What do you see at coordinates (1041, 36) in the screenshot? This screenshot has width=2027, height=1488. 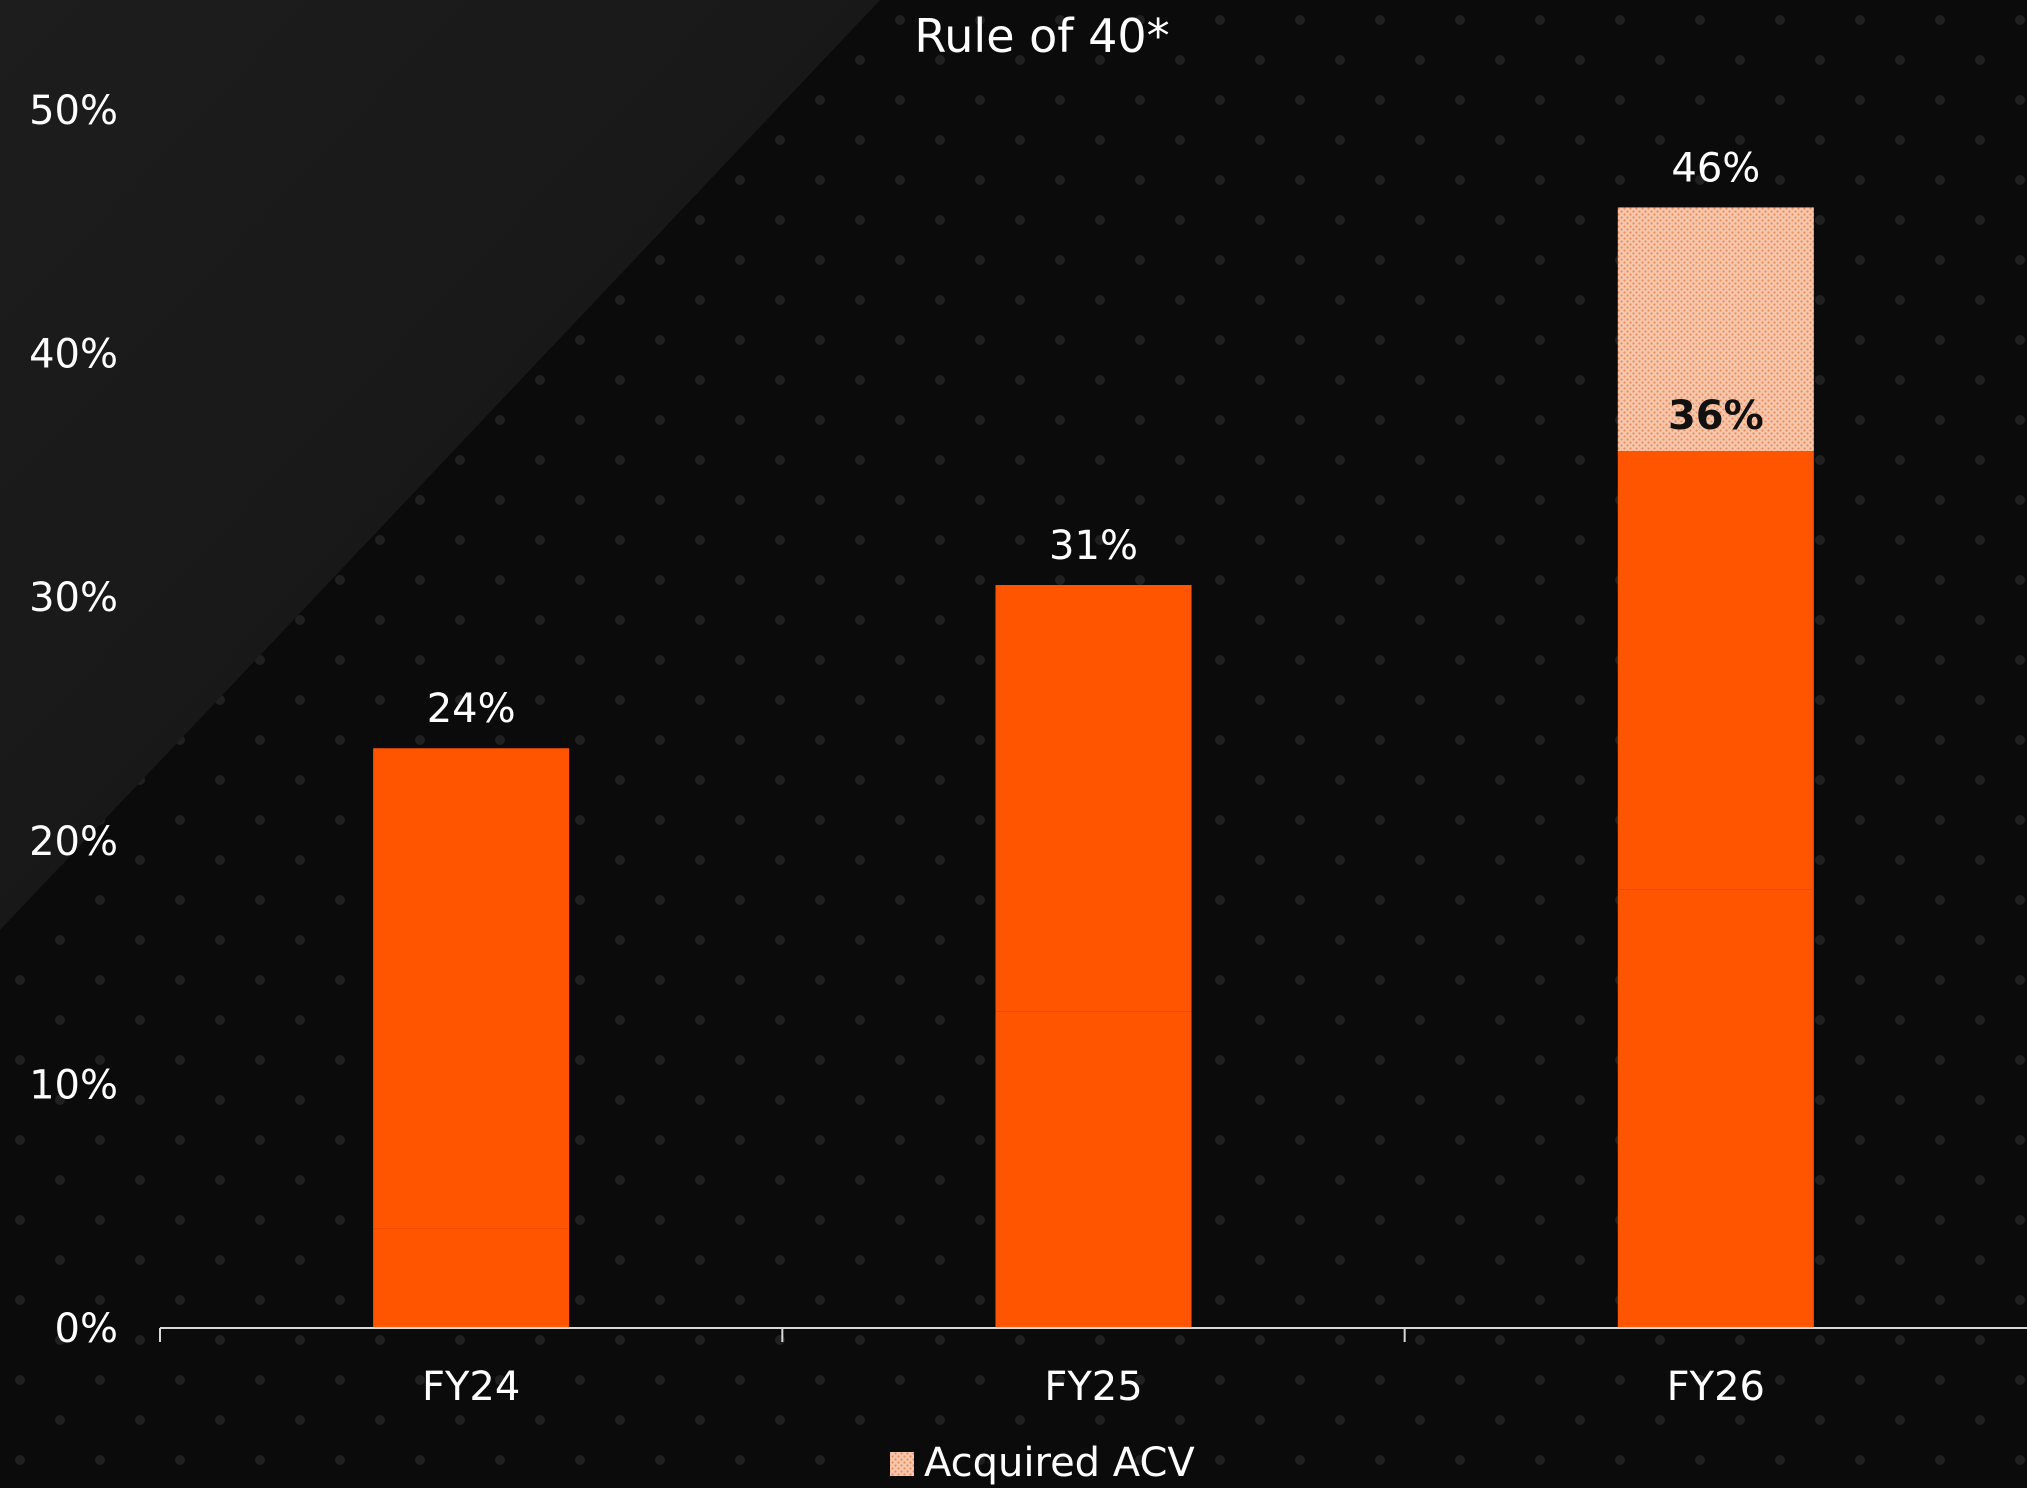 I see `chart-title: Rule of 40*` at bounding box center [1041, 36].